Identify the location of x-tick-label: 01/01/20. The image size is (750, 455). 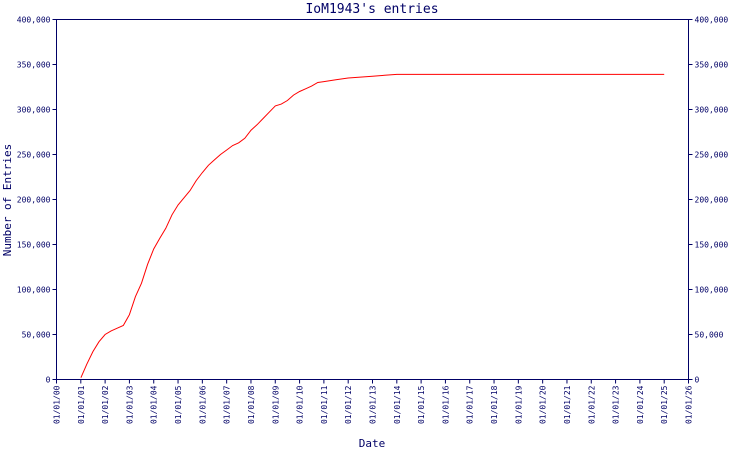
(543, 404).